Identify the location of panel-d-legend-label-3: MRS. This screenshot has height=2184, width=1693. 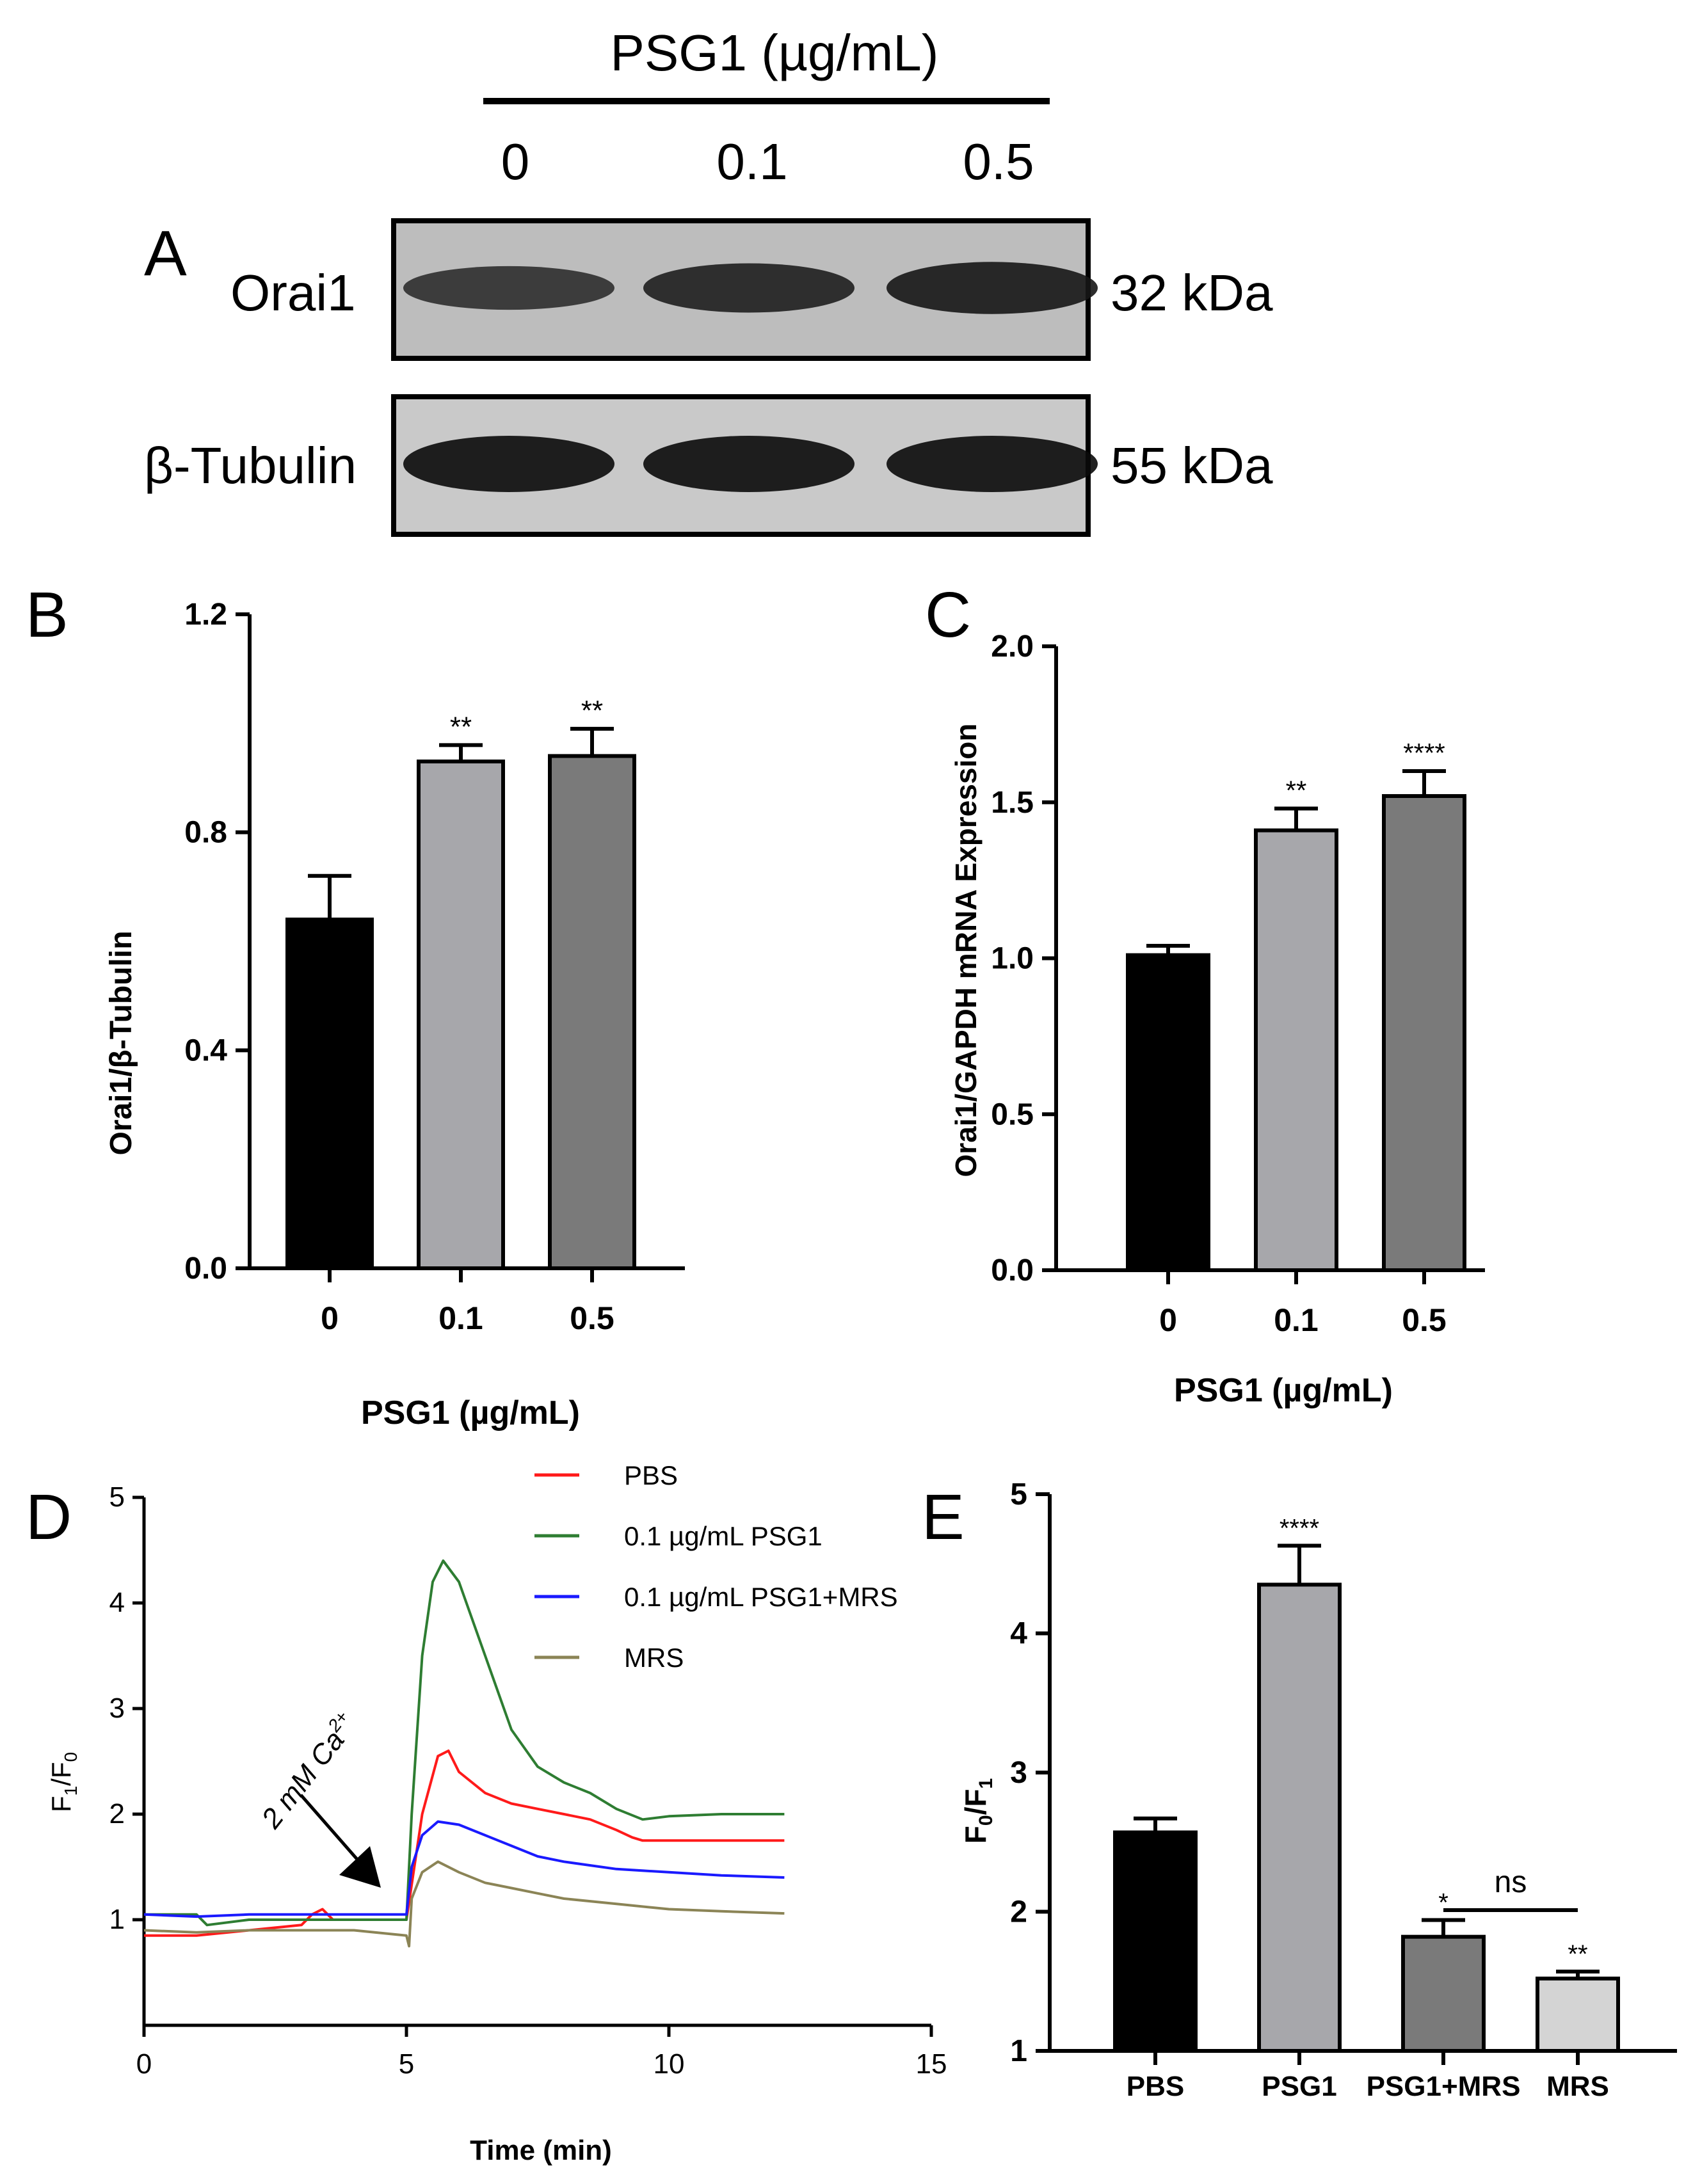
(654, 1658).